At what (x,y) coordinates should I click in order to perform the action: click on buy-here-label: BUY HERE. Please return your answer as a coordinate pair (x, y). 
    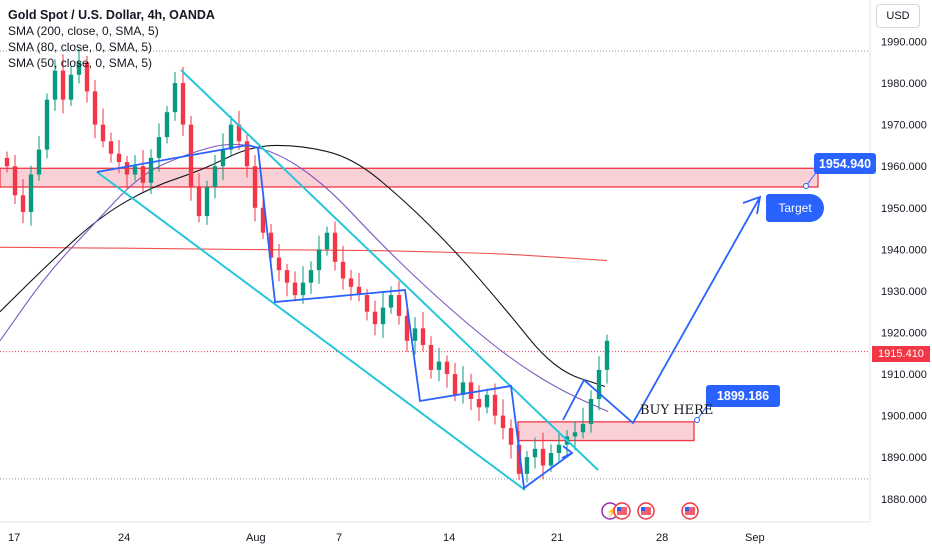
    Looking at the image, I should click on (677, 410).